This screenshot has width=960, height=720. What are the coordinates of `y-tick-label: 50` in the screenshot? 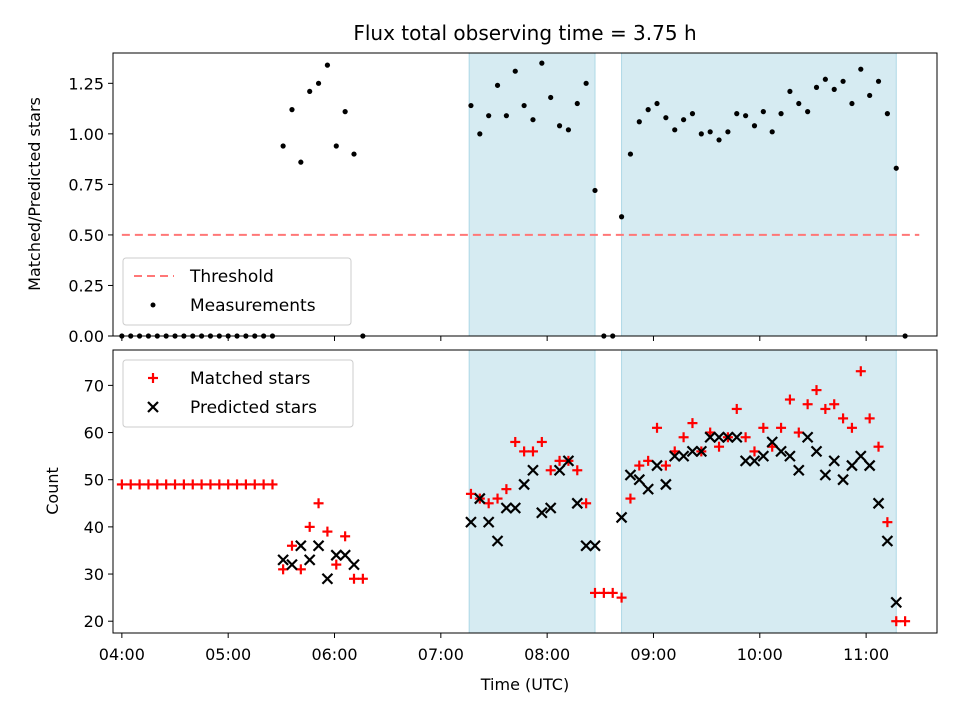 It's located at (94, 480).